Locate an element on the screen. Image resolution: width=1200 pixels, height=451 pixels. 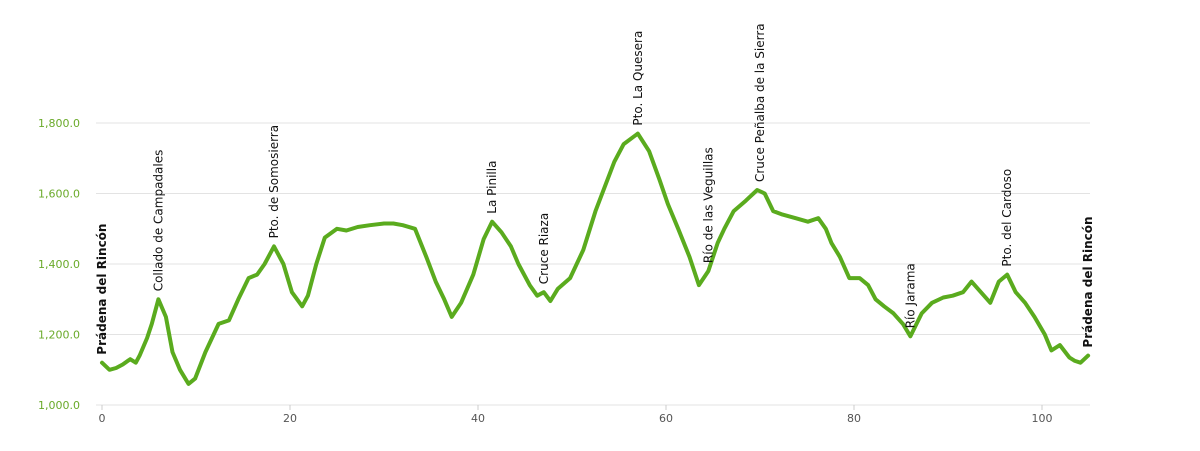
x-tick-label: 0 is located at coordinates (102, 418).